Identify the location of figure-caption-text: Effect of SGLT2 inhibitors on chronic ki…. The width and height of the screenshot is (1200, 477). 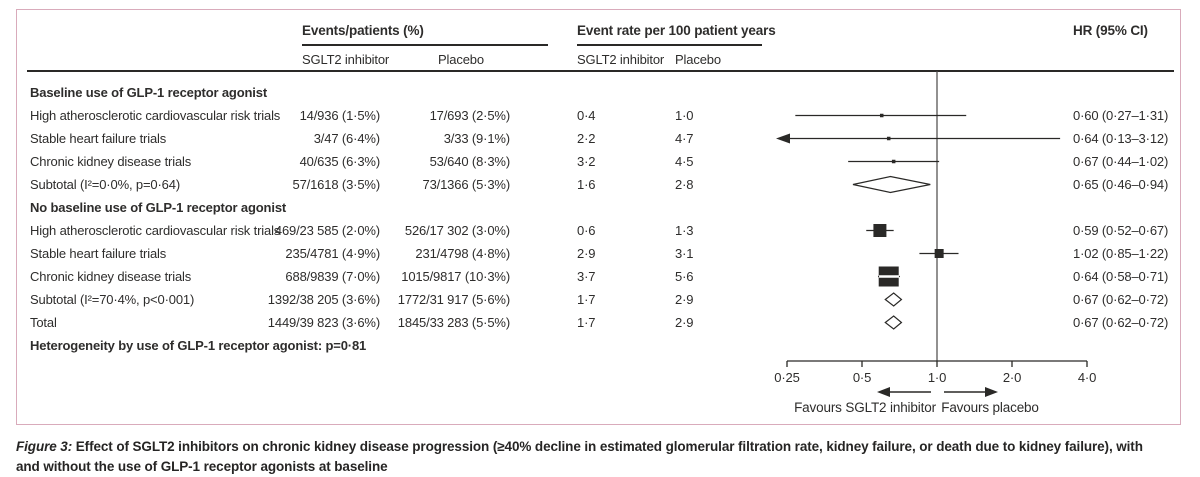
(579, 456).